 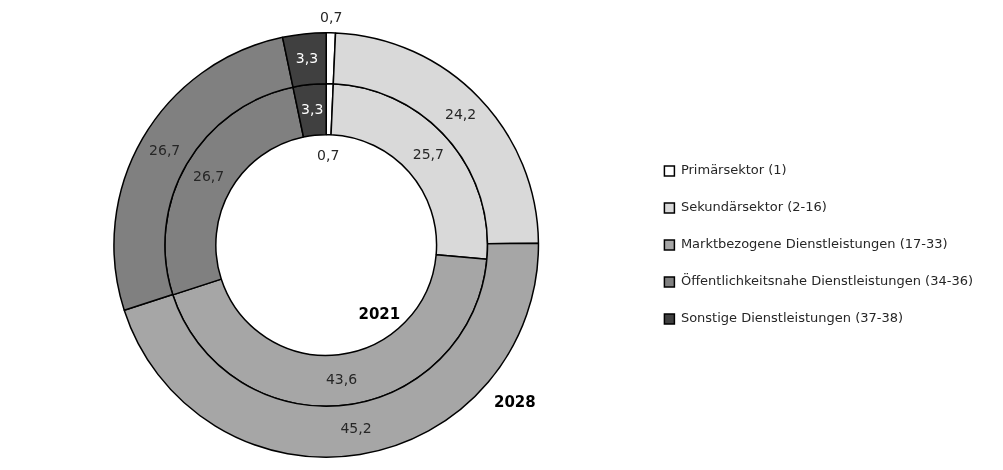 I want to click on data-label: 43,6, so click(x=341, y=378).